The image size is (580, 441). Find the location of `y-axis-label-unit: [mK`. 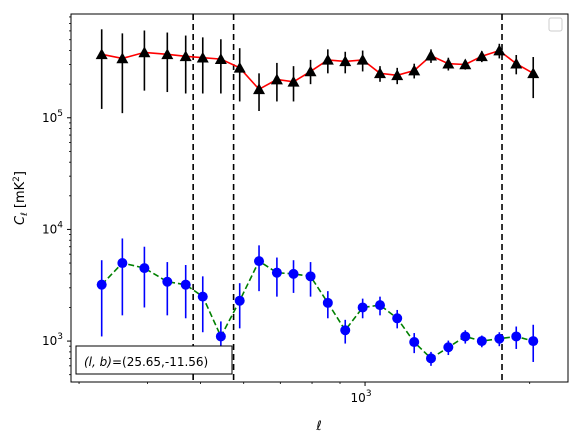

y-axis-label-unit: [mK is located at coordinates (20, 194).